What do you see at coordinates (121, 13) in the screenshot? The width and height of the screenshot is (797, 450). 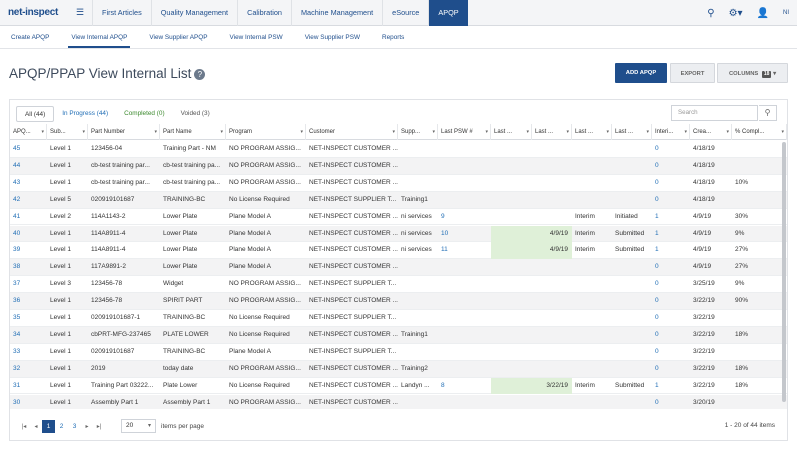 I see `topnav-item-first-articles: First Articles` at bounding box center [121, 13].